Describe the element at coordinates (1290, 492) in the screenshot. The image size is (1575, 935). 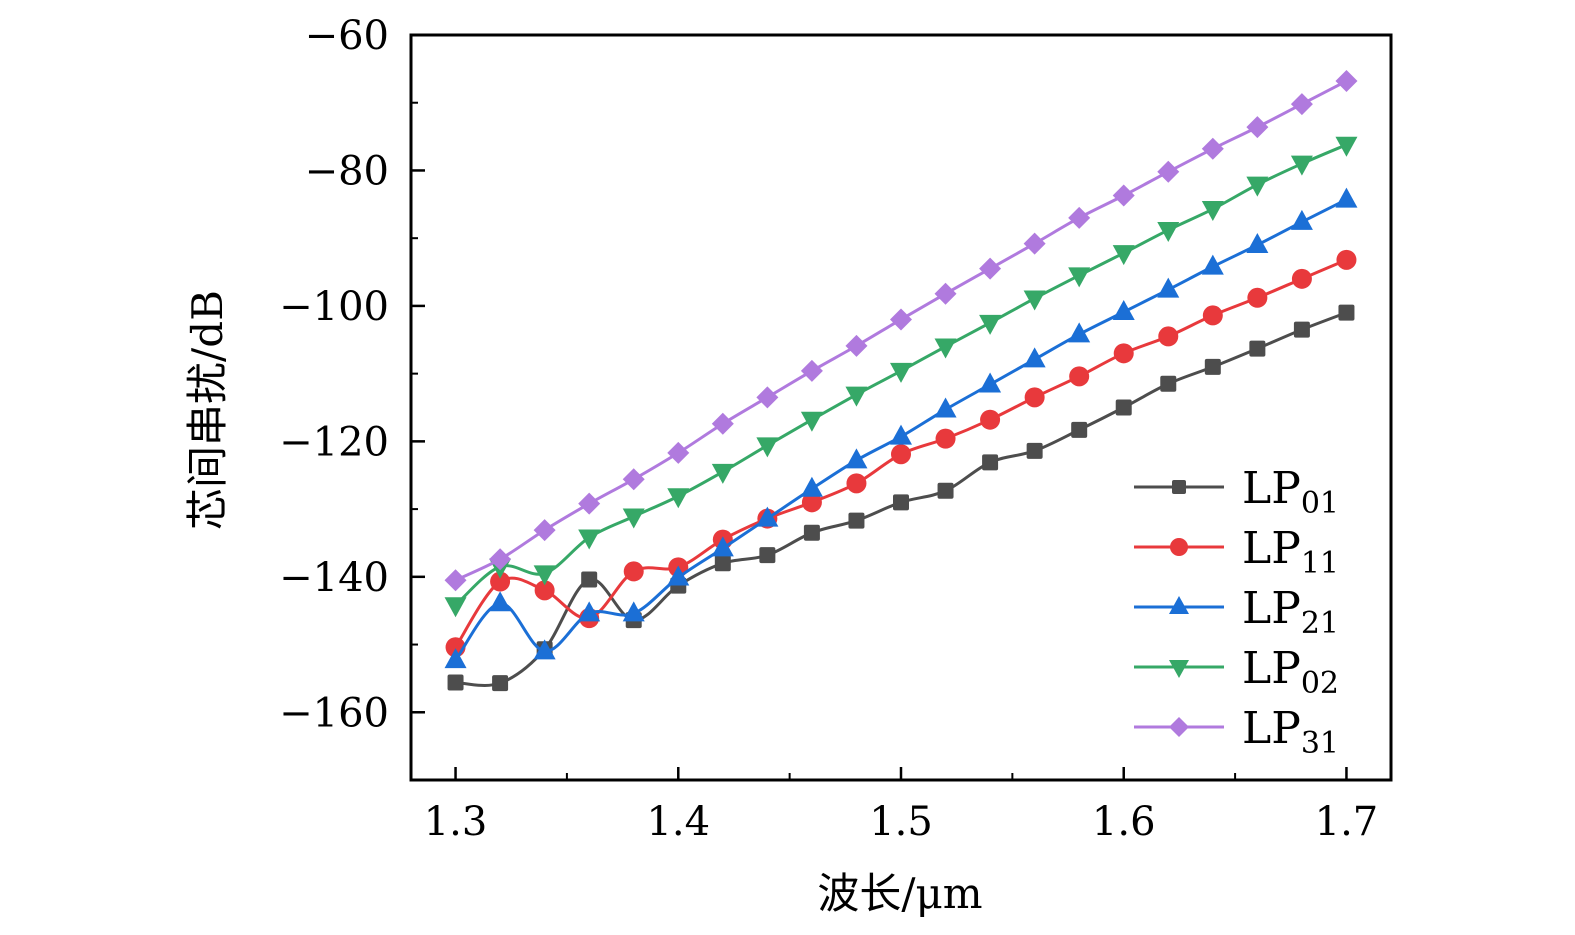
I see `legend-label: LP01` at that location.